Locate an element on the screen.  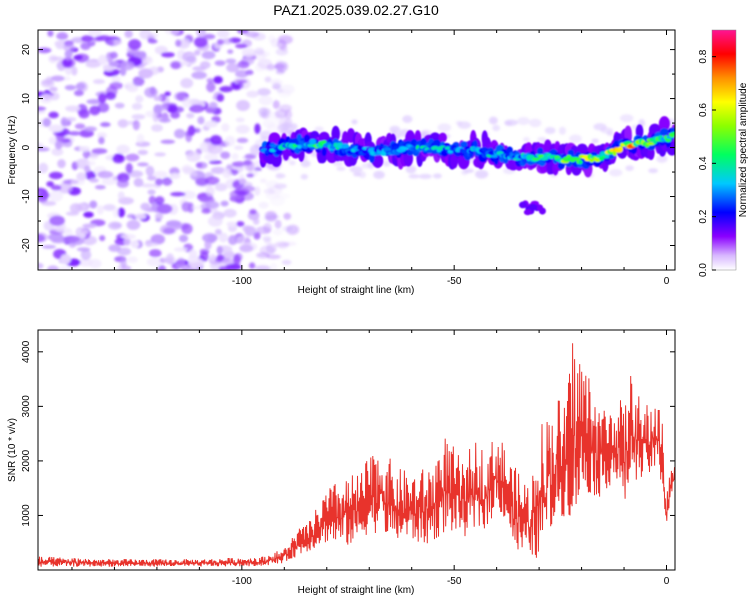
spectrogram-ytick-label: -20 is located at coordinates (26, 245).